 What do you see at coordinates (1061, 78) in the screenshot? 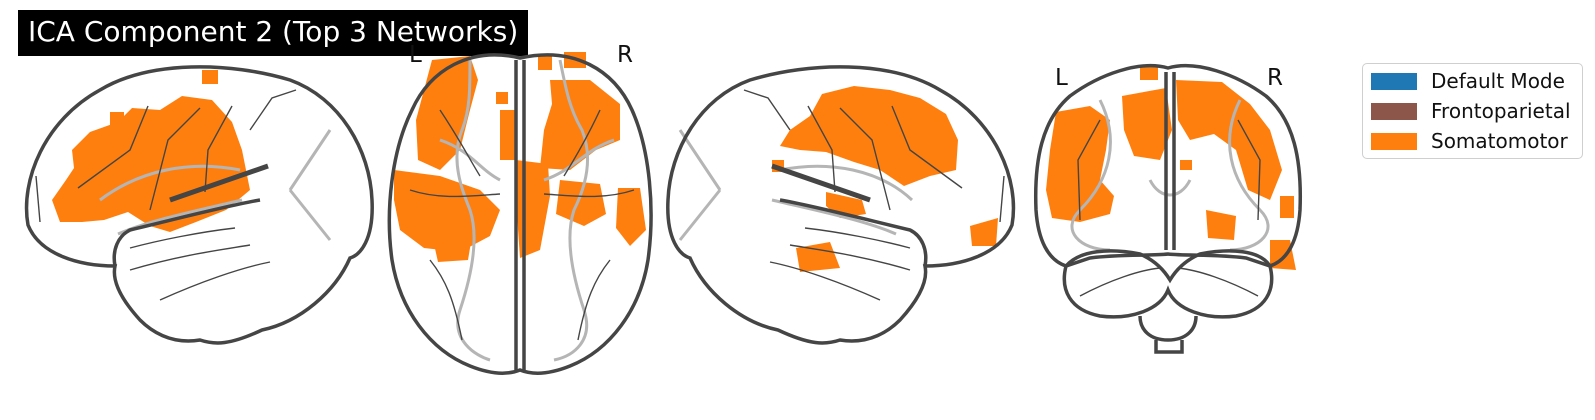
I see `coronal-left-label: L` at bounding box center [1061, 78].